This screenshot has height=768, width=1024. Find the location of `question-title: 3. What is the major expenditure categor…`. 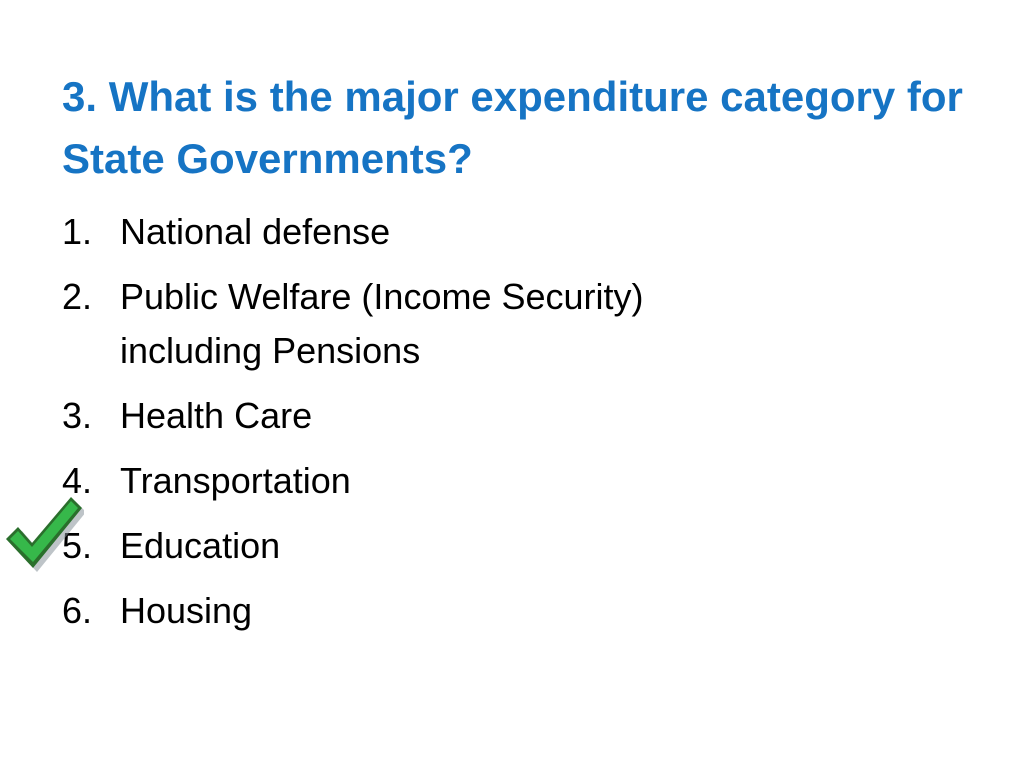

question-title: 3. What is the major expenditure categor… is located at coordinates (512, 127).